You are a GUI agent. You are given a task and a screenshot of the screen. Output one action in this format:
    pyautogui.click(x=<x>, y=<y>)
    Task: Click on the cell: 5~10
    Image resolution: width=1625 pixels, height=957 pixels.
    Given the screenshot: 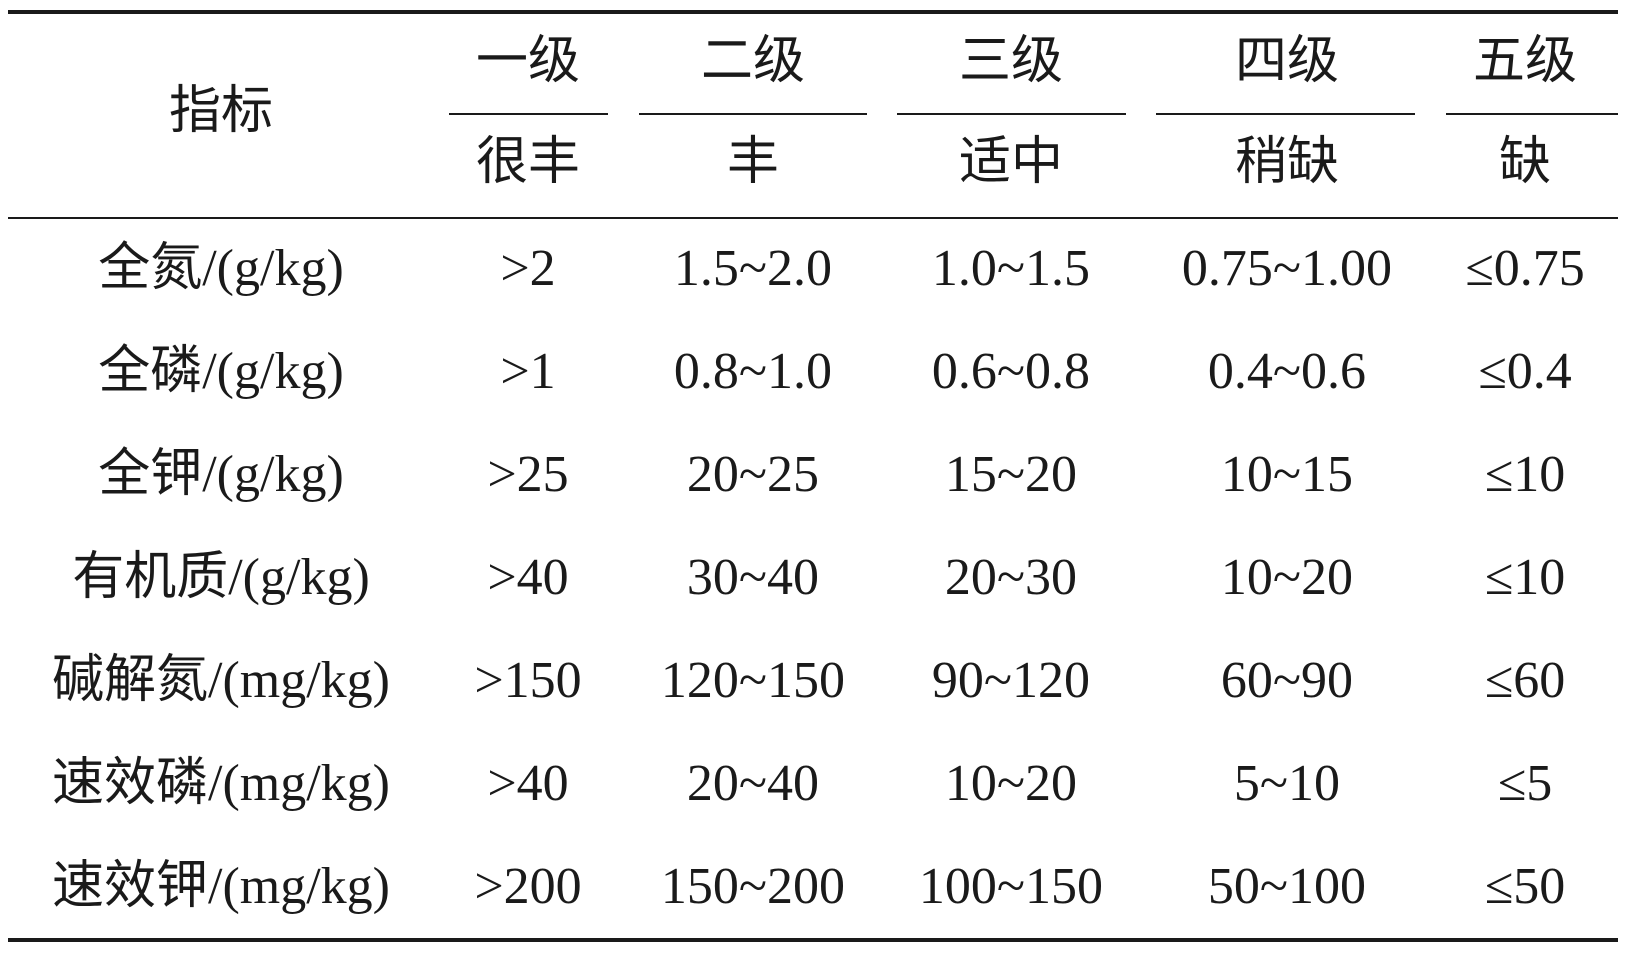 What is the action you would take?
    pyautogui.click(x=1287, y=783)
    